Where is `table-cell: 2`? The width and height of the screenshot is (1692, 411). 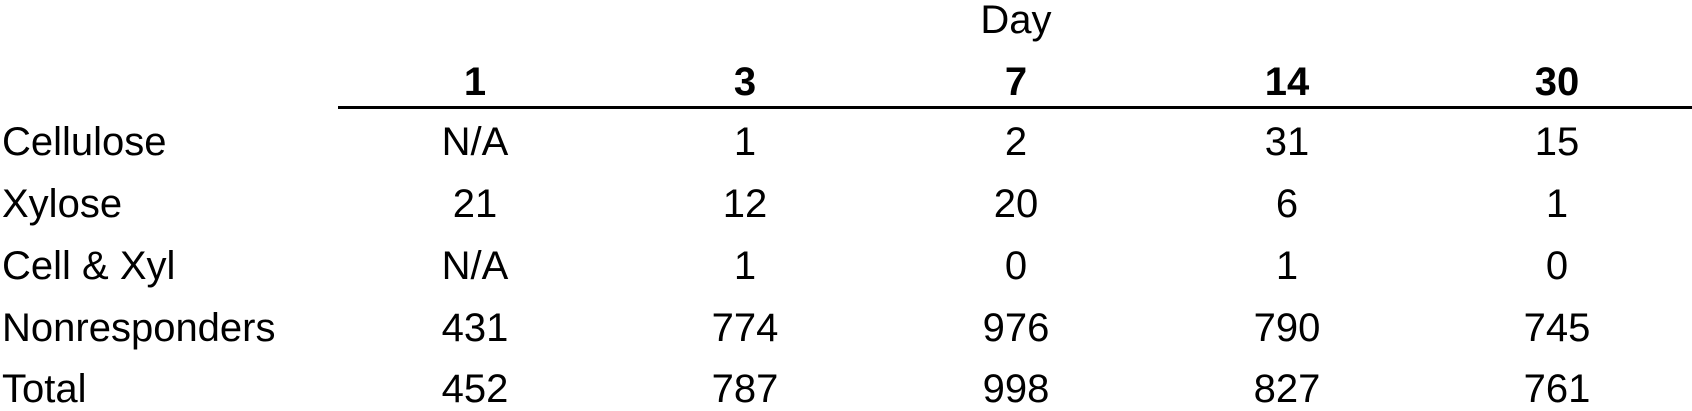 table-cell: 2 is located at coordinates (1016, 142).